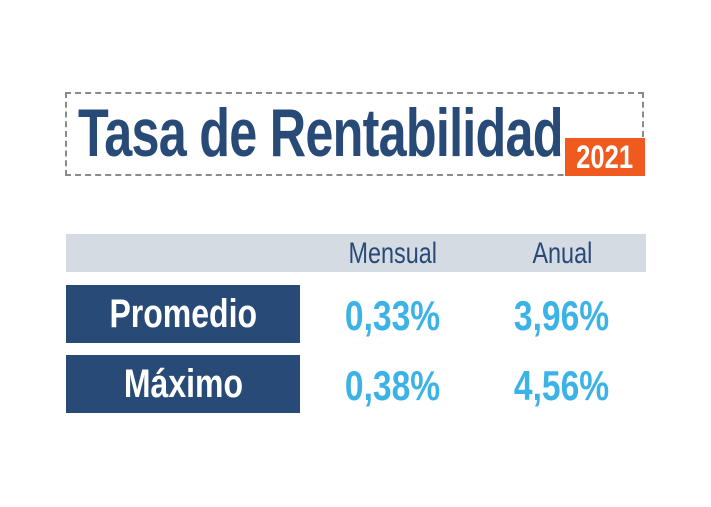 Image resolution: width=711 pixels, height=507 pixels. I want to click on title-frame, so click(354, 134).